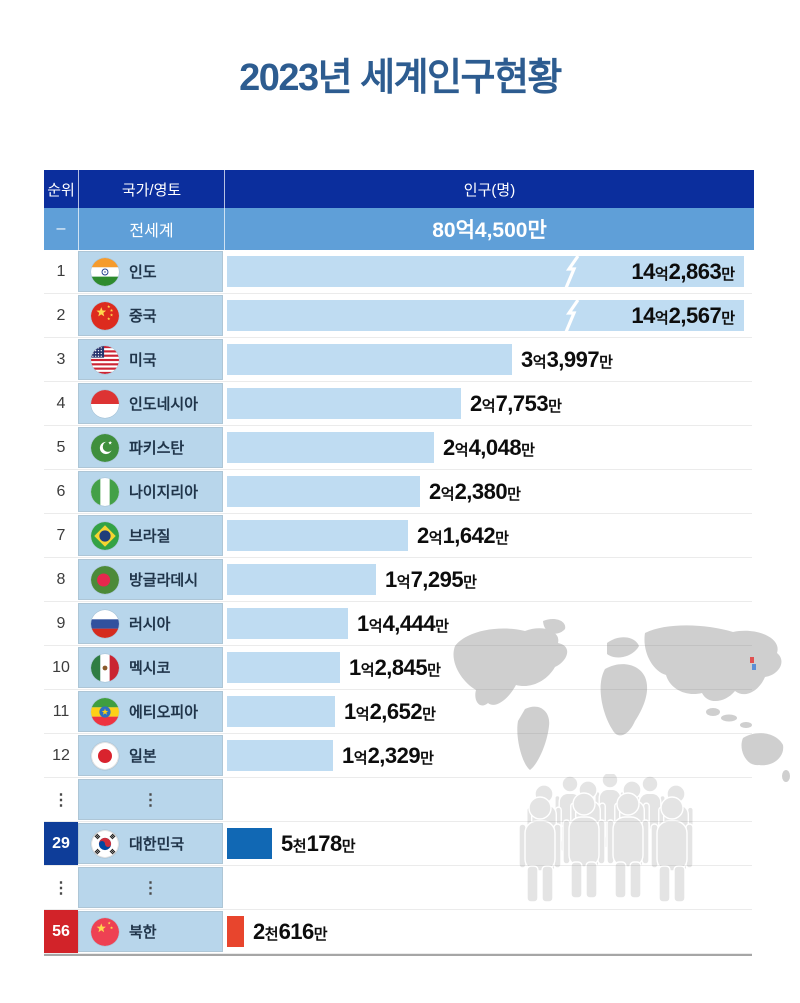 This screenshot has width=800, height=1003. What do you see at coordinates (487, 843) in the screenshot?
I see `bar-area: 5천178만` at bounding box center [487, 843].